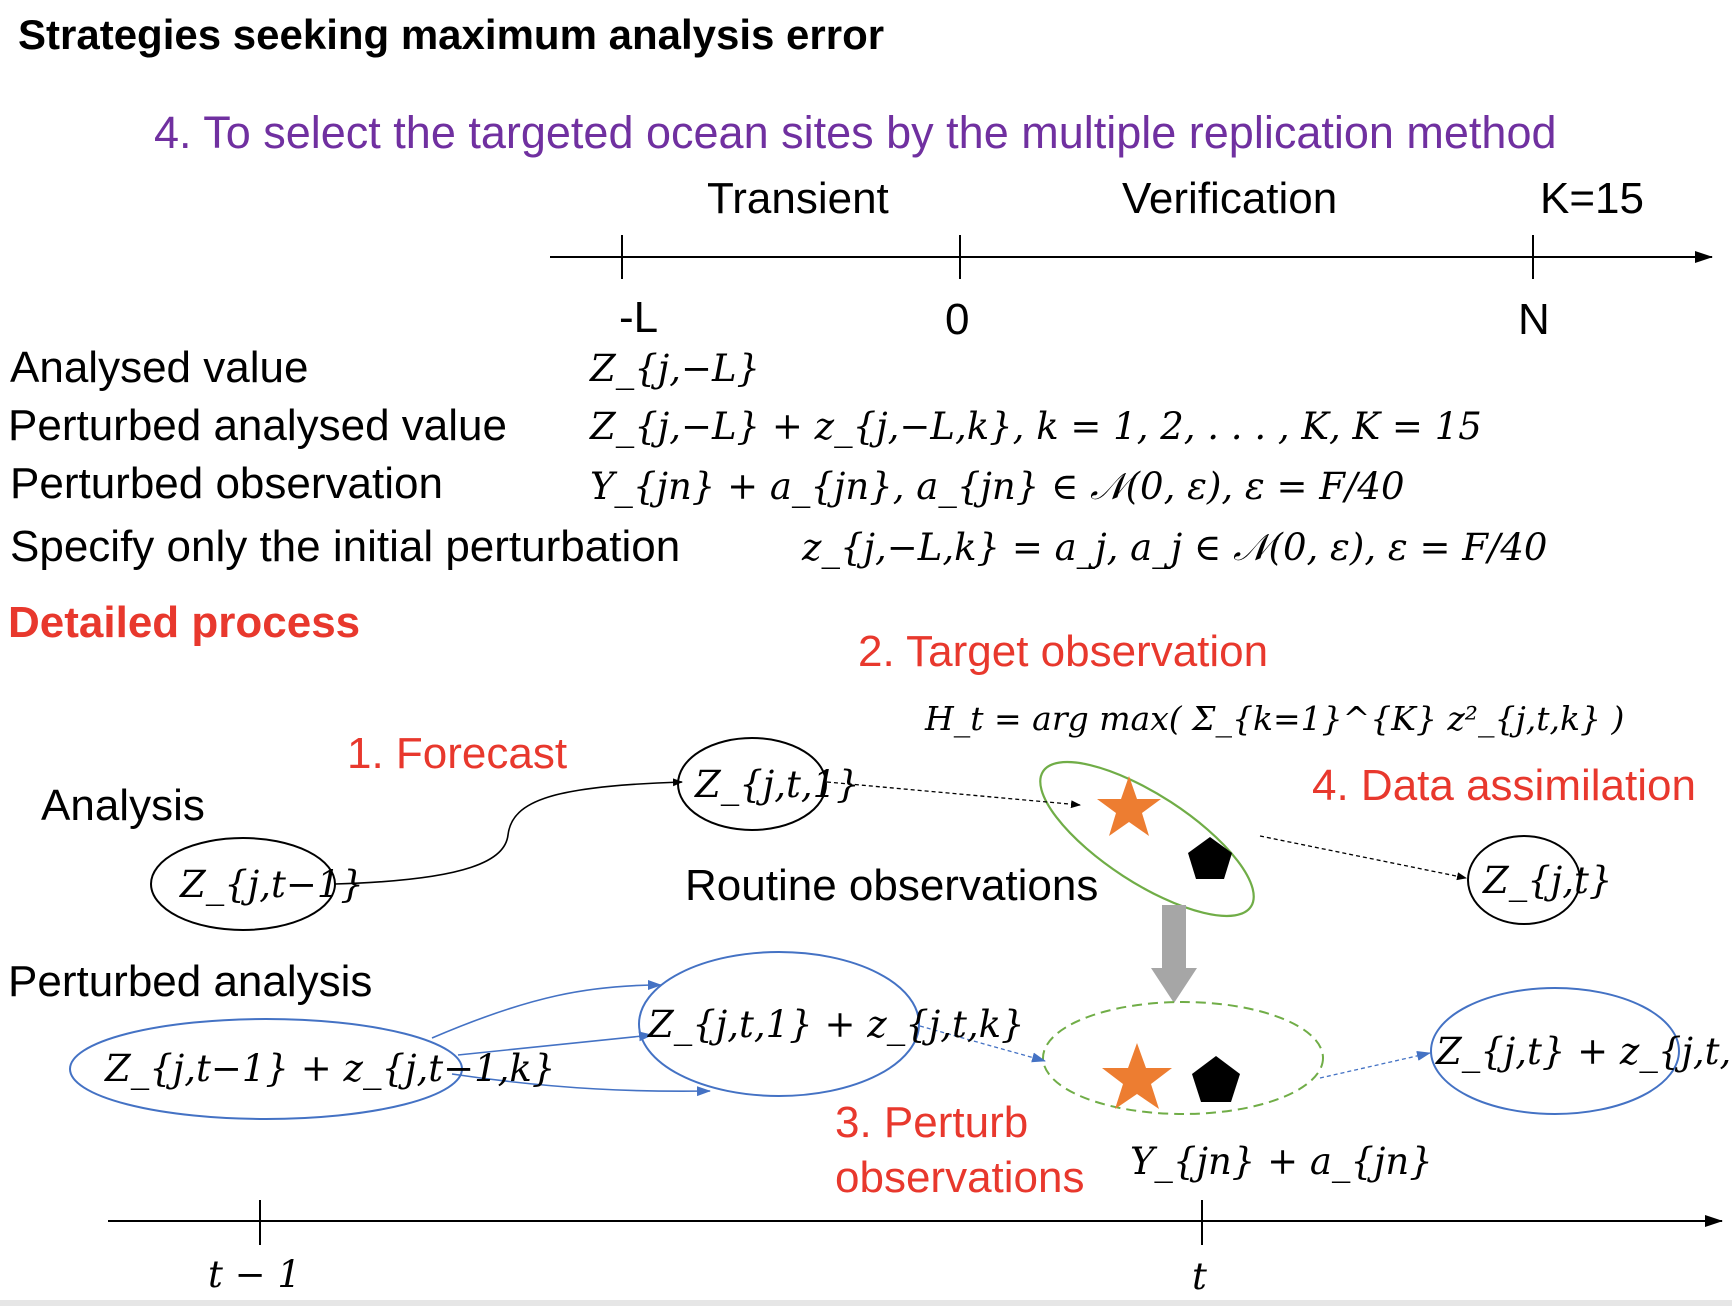  What do you see at coordinates (932, 1122) in the screenshot?
I see `step-perturb-label-line1: 3. Perturb` at bounding box center [932, 1122].